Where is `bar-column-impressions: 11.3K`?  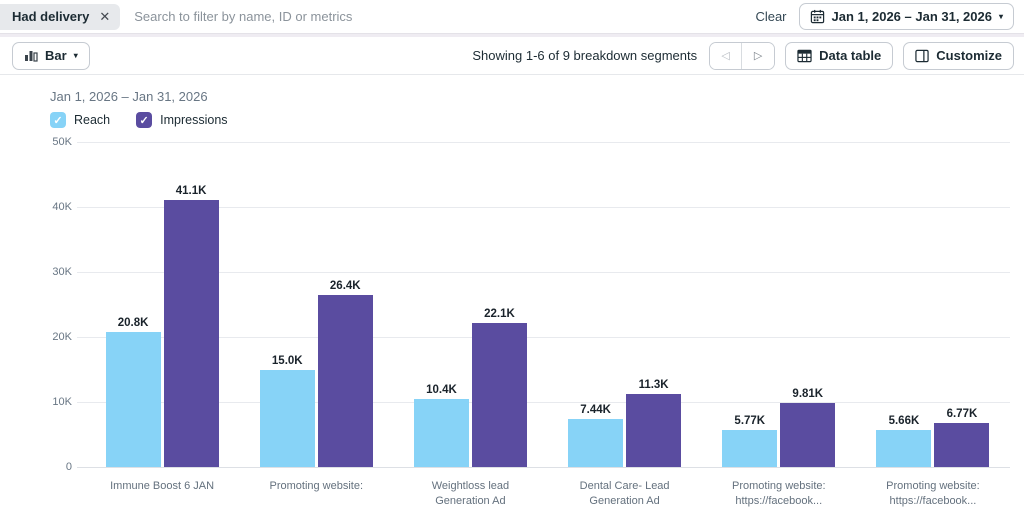 bar-column-impressions: 11.3K is located at coordinates (654, 422).